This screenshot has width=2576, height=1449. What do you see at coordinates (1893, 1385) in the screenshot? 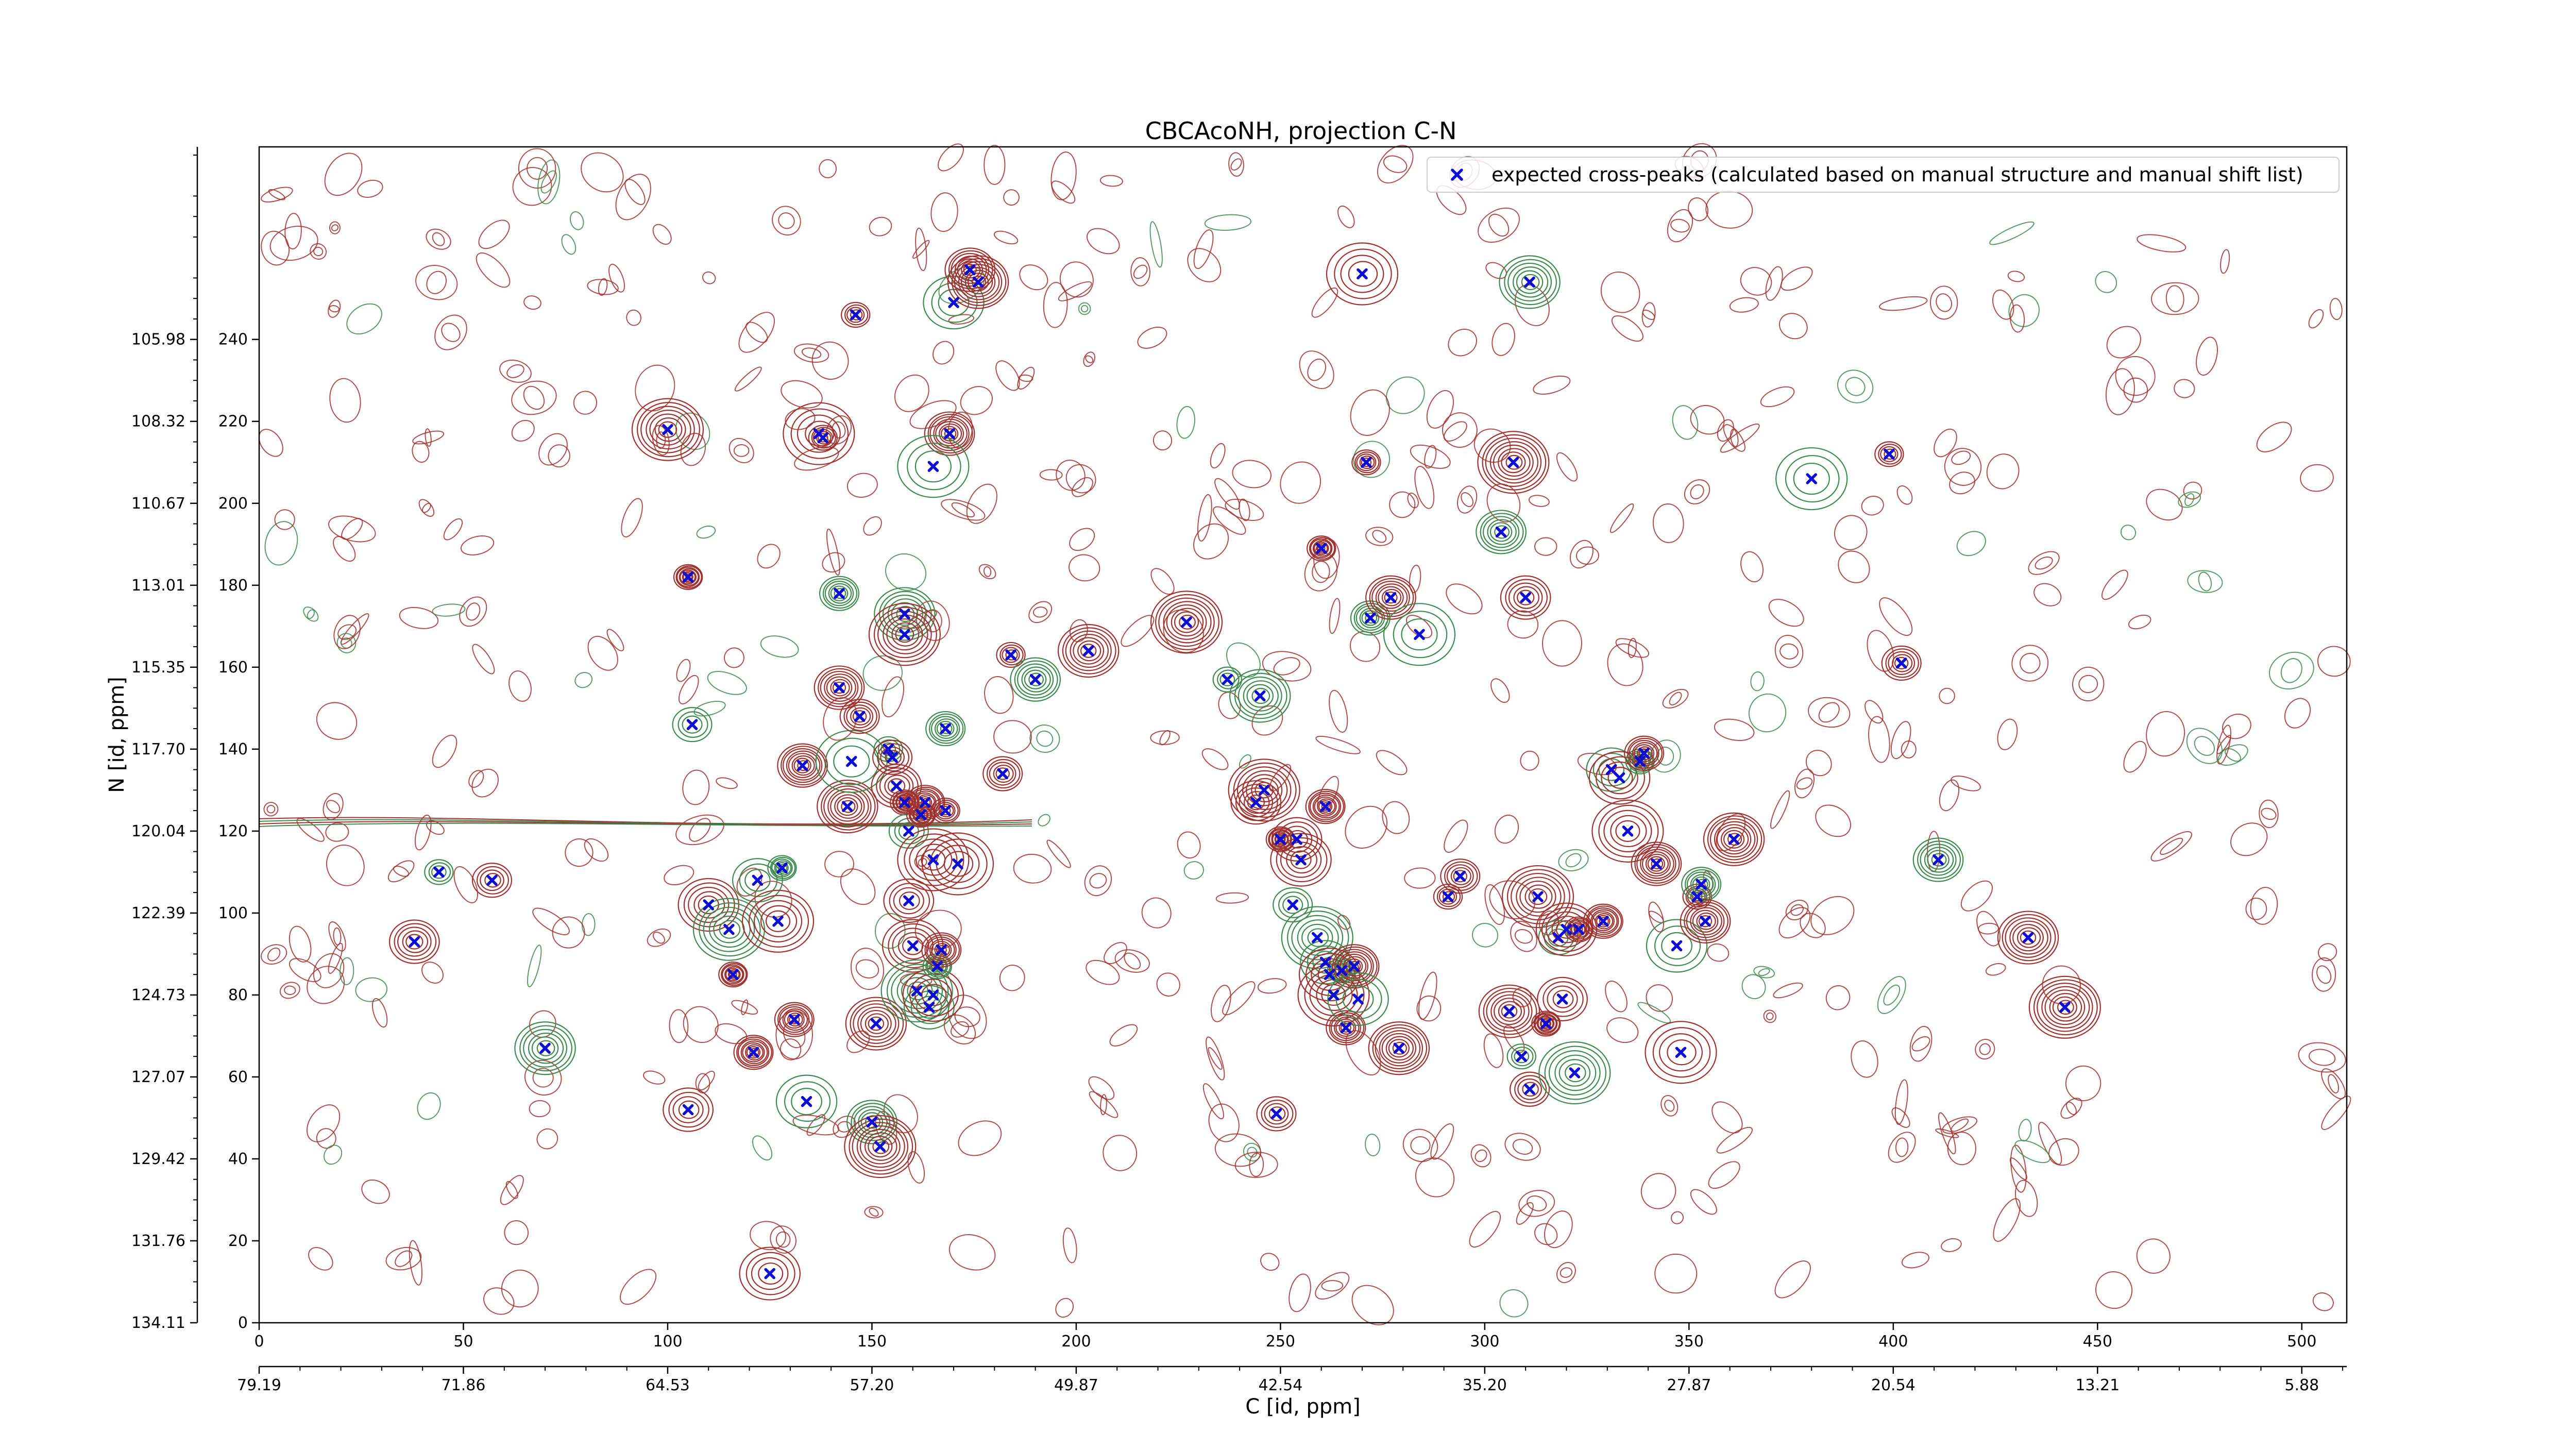
I see `x-ppm-tick-label: 20.54` at bounding box center [1893, 1385].